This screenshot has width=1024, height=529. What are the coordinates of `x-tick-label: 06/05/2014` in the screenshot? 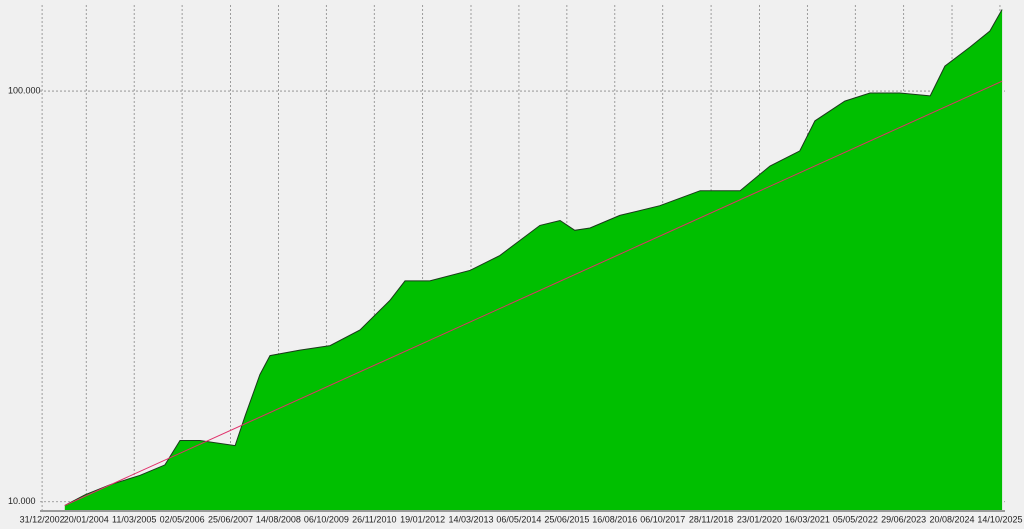 It's located at (518, 519).